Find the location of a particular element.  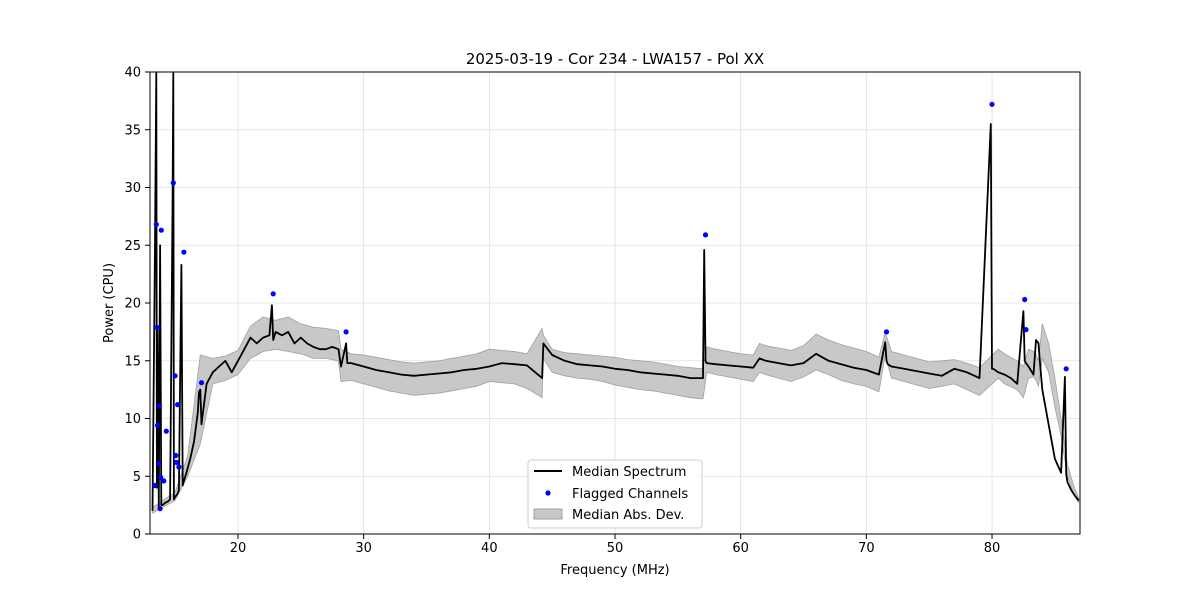

x-axis-label: Frequency (MHz) is located at coordinates (614, 570).